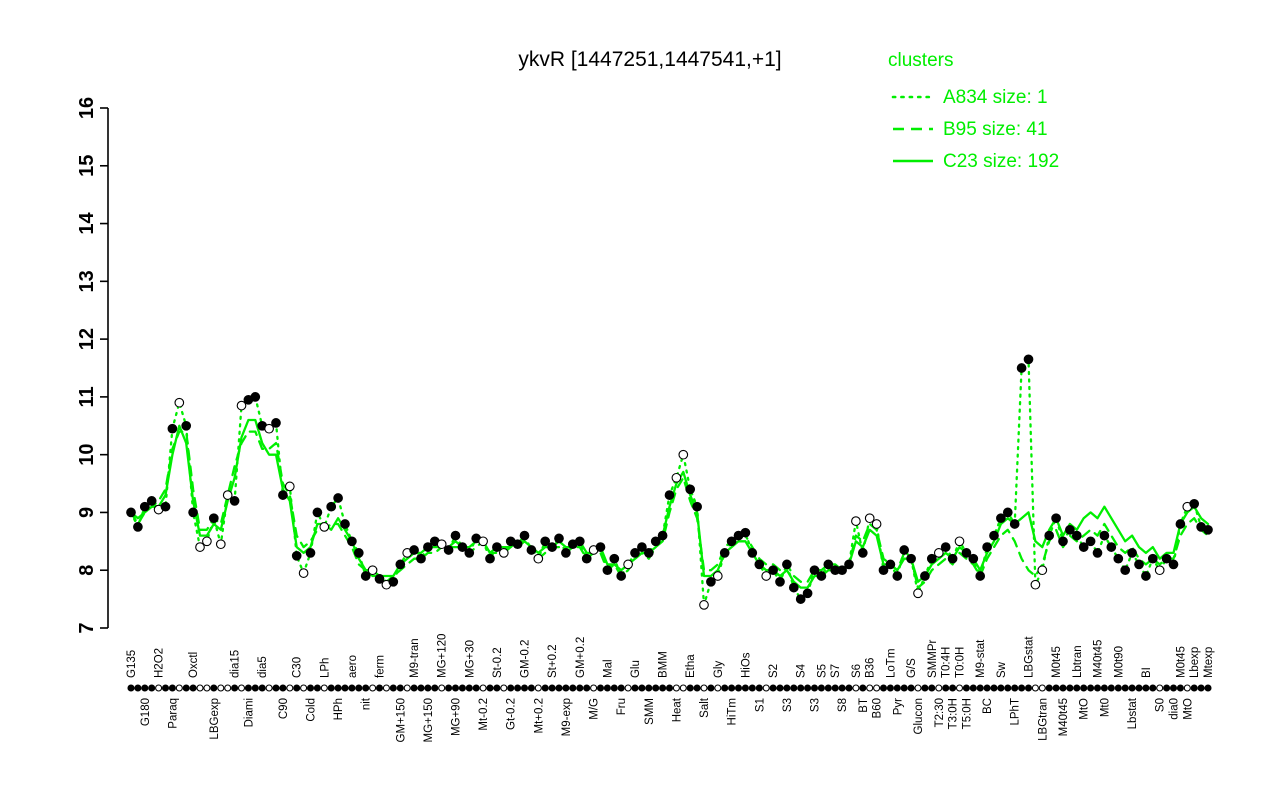 This screenshot has width=1280, height=800. What do you see at coordinates (581, 657) in the screenshot?
I see `x-axis-label-top: GM+0.2` at bounding box center [581, 657].